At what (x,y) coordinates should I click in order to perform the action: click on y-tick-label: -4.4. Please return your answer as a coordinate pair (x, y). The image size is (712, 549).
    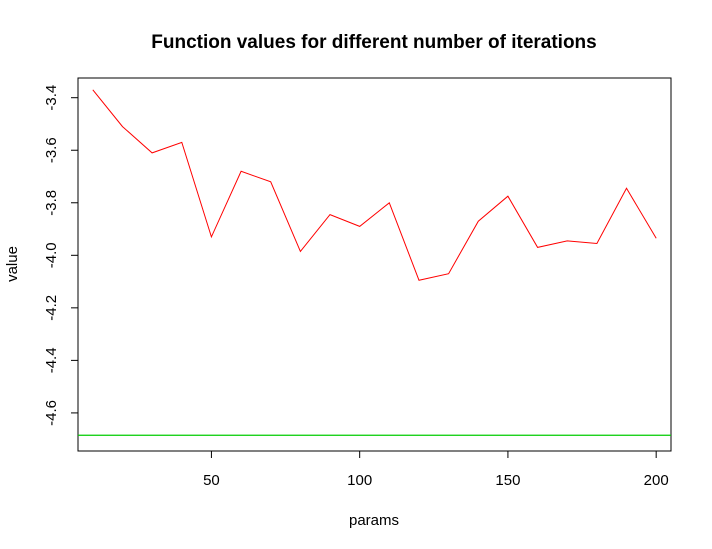
    Looking at the image, I should click on (51, 360).